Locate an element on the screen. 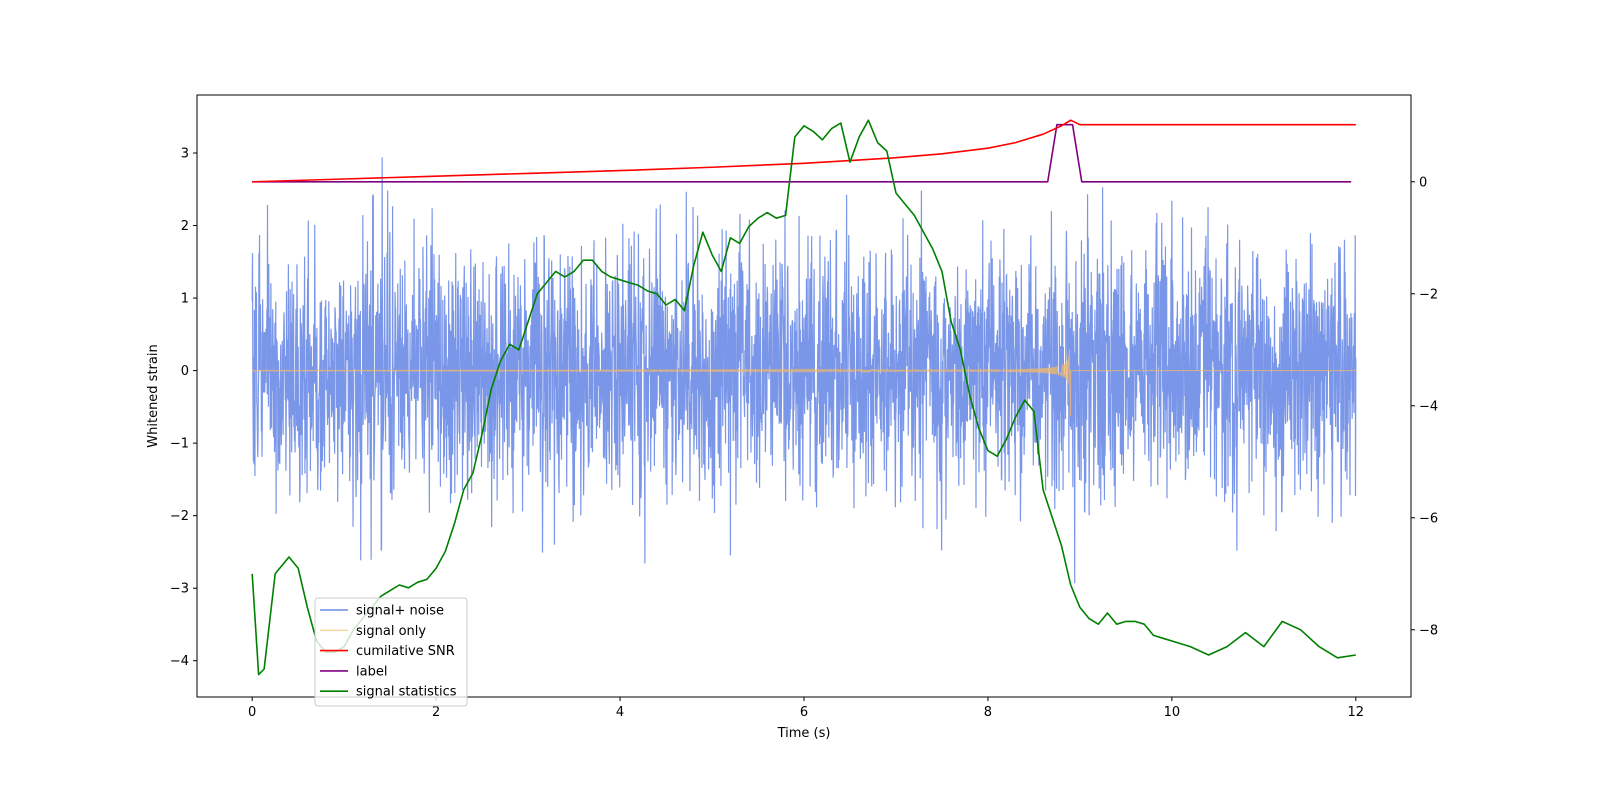 This screenshot has height=800, width=1600. y2-tick-label: −2 is located at coordinates (1428, 294).